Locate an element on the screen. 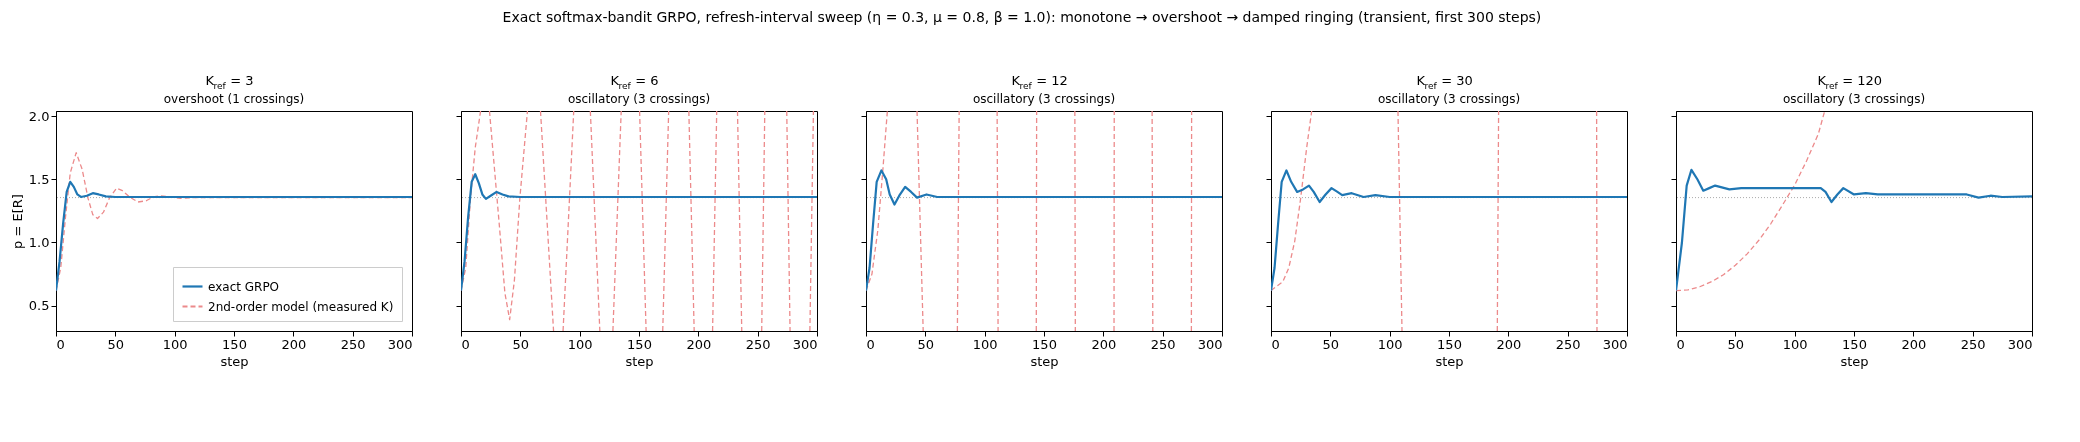 This screenshot has width=2080, height=442. legend-label: 2nd-order model (measured K) is located at coordinates (301, 306).